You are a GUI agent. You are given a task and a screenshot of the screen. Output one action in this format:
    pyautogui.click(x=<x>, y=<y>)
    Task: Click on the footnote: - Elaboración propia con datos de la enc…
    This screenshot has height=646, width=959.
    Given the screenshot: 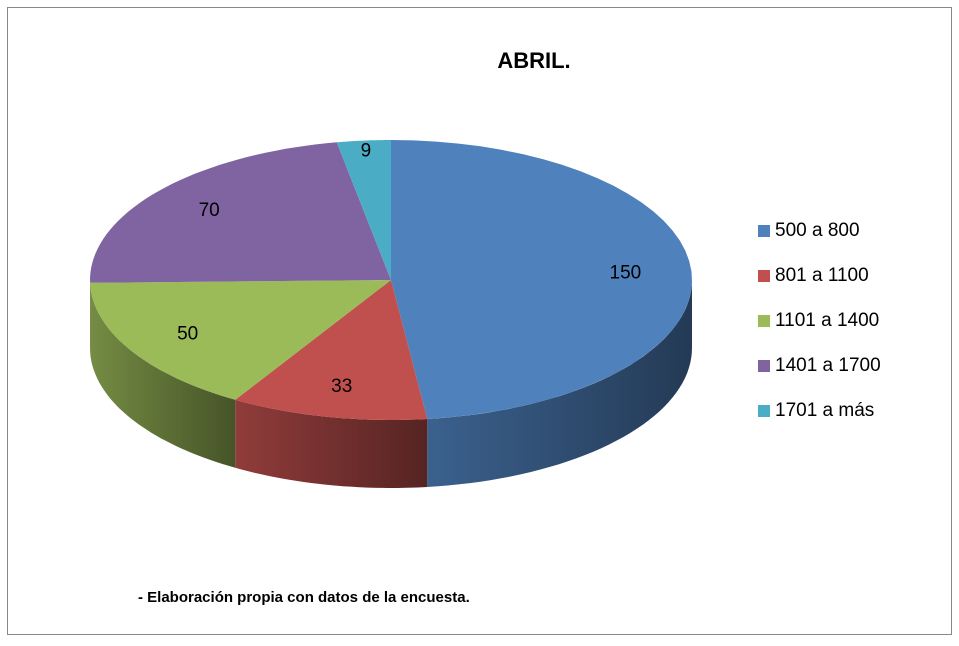 What is the action you would take?
    pyautogui.click(x=304, y=597)
    